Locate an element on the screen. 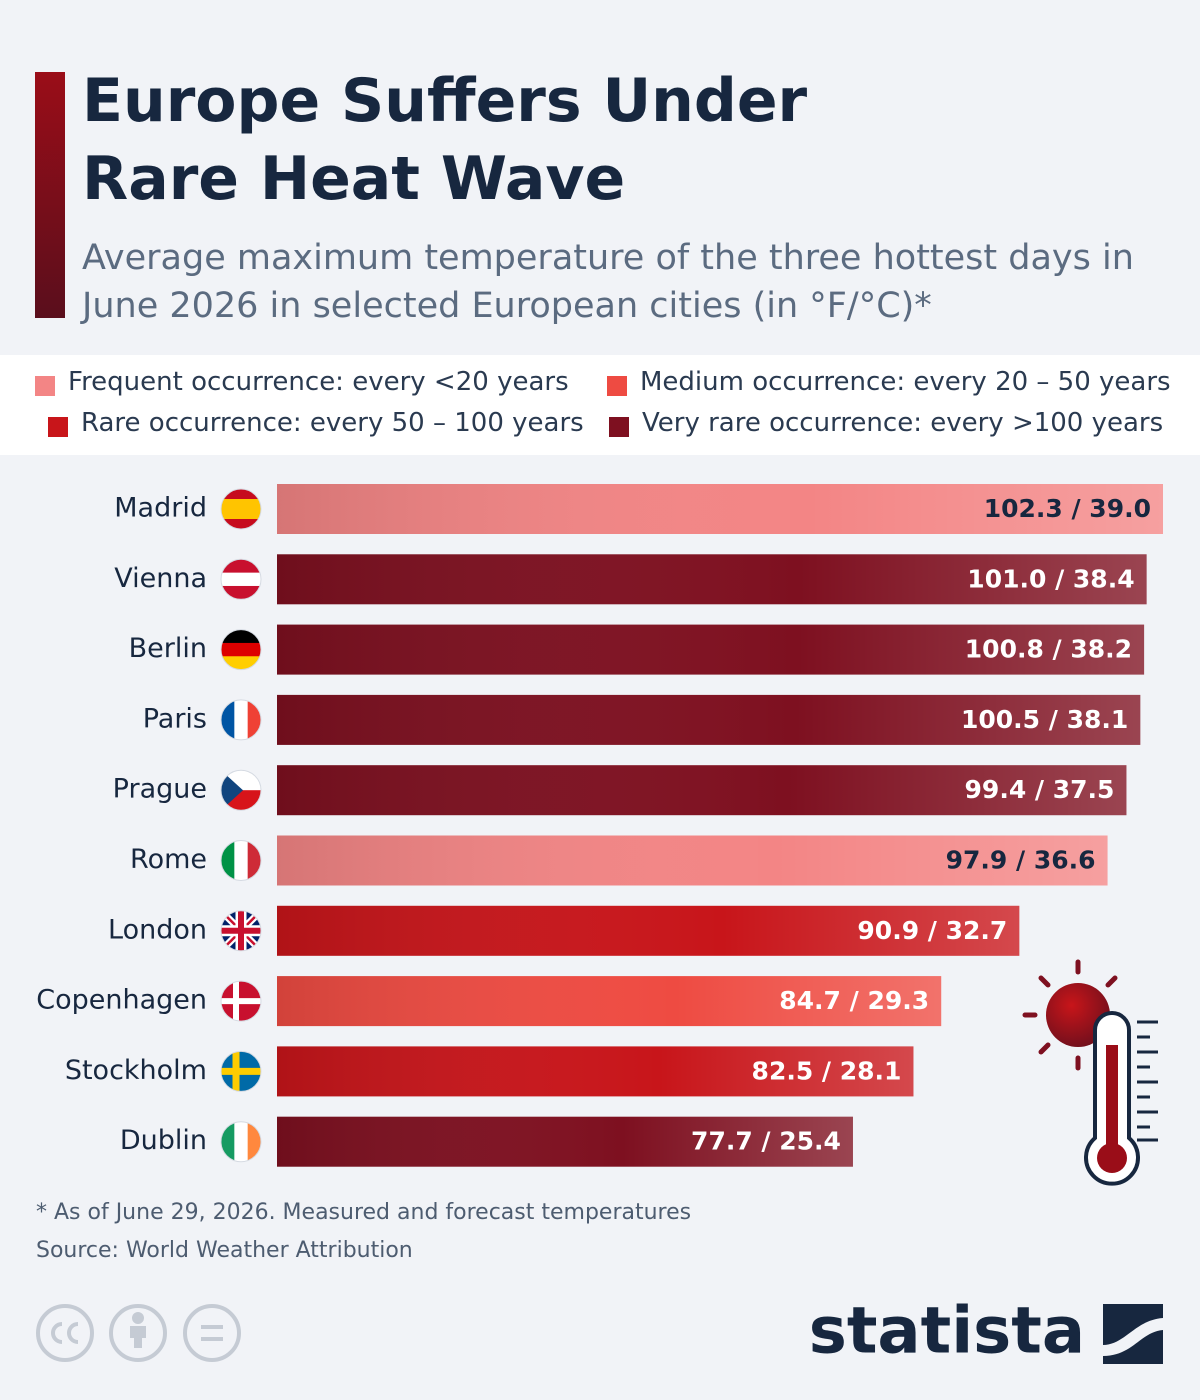 The image size is (1200, 1400). title: Europe Suffers Under Rare Heat Wave is located at coordinates (445, 140).